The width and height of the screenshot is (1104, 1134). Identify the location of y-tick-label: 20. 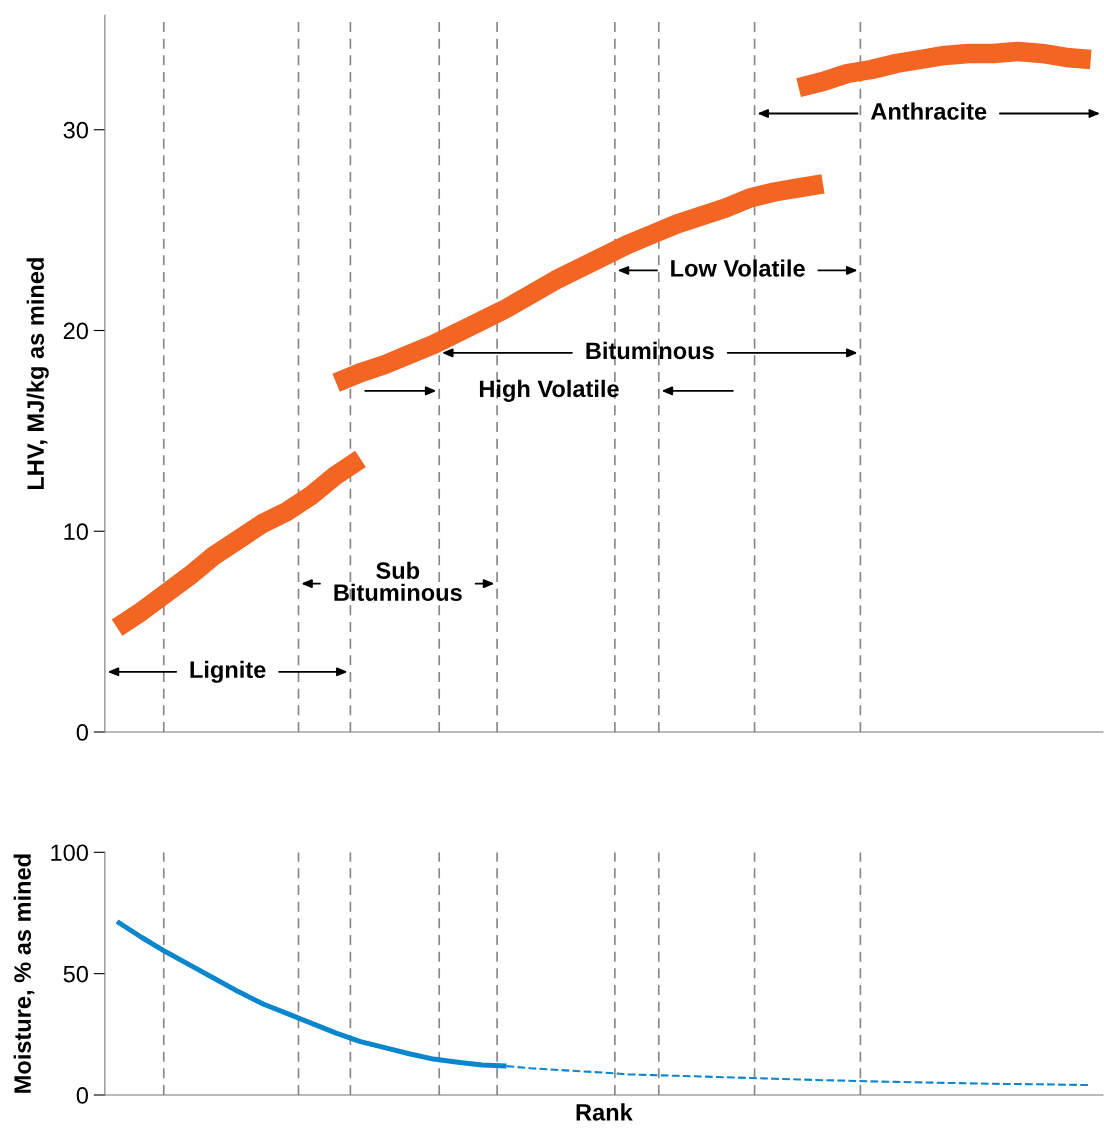
(75, 331).